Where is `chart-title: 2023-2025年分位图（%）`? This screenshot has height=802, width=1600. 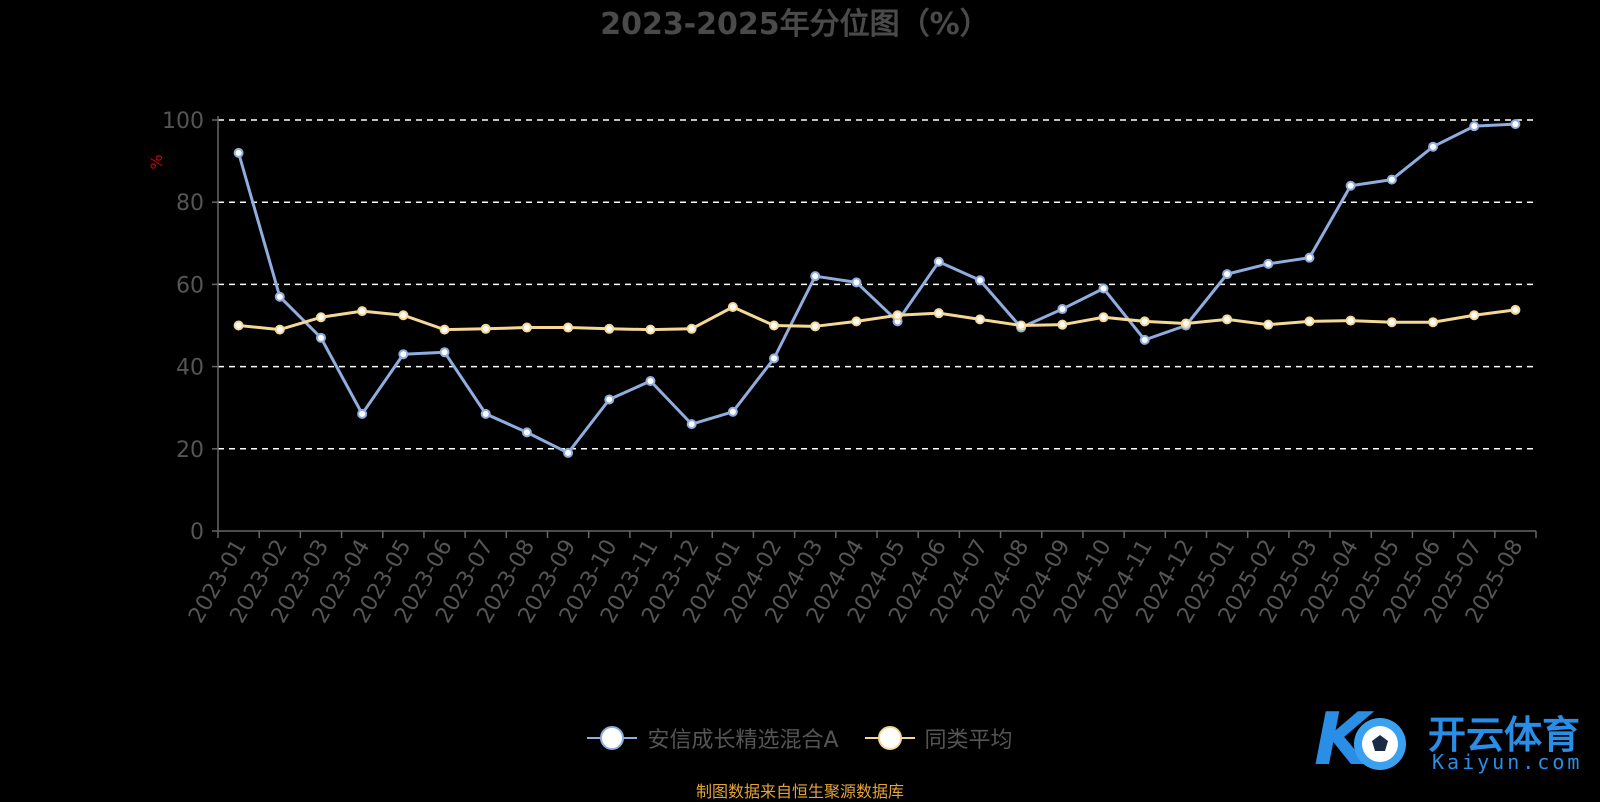
chart-title: 2023-2025年分位图（%） is located at coordinates (795, 24).